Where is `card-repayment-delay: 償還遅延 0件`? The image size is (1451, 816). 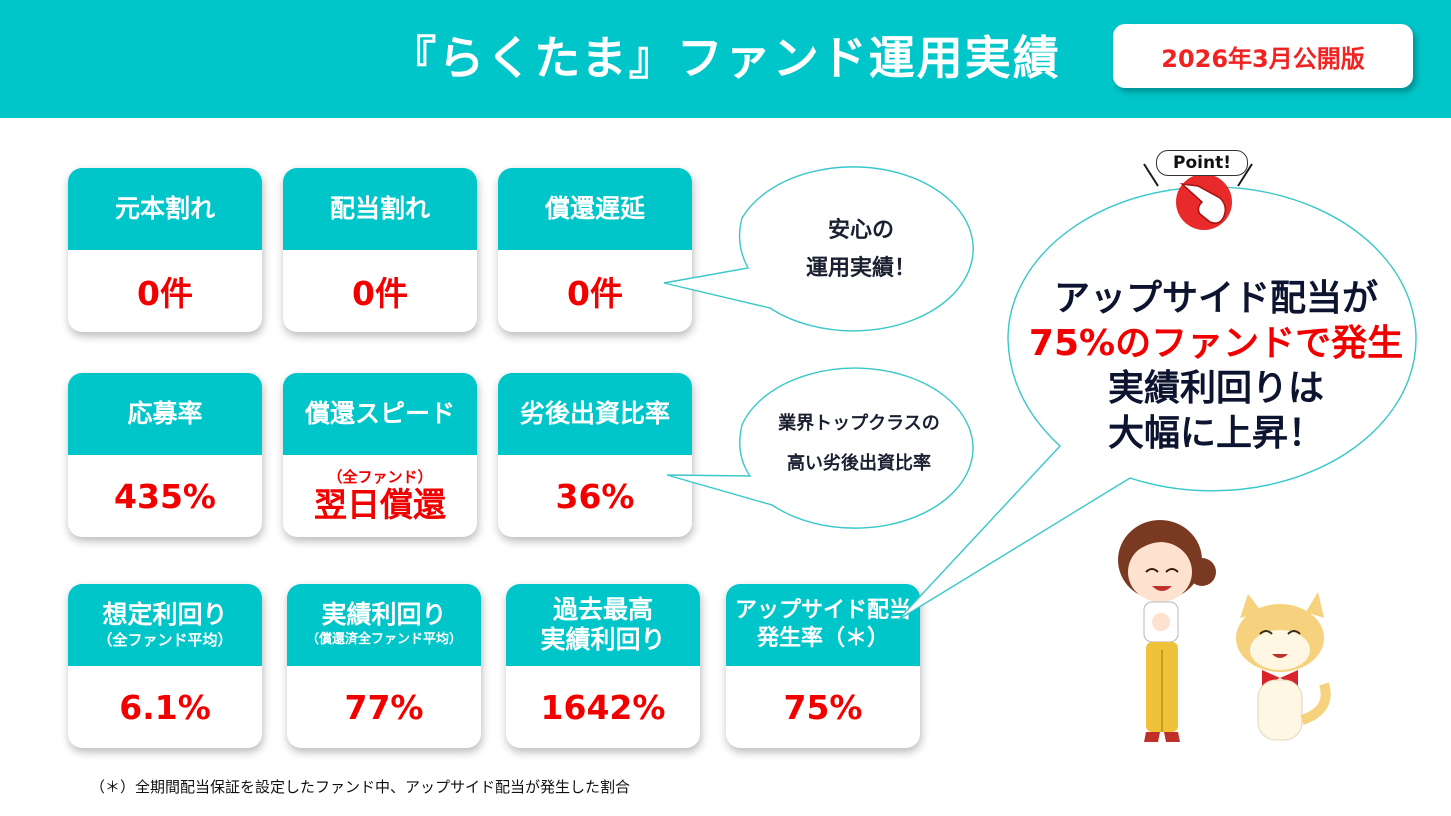
card-repayment-delay: 償還遅延 0件 is located at coordinates (595, 250).